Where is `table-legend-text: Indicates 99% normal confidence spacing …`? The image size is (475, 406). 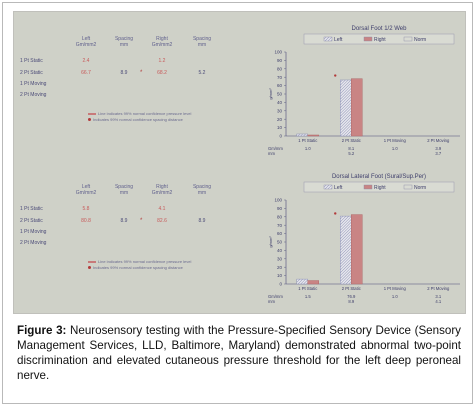
table-legend-text: Indicates 99% normal confidence spacing … is located at coordinates (138, 119).